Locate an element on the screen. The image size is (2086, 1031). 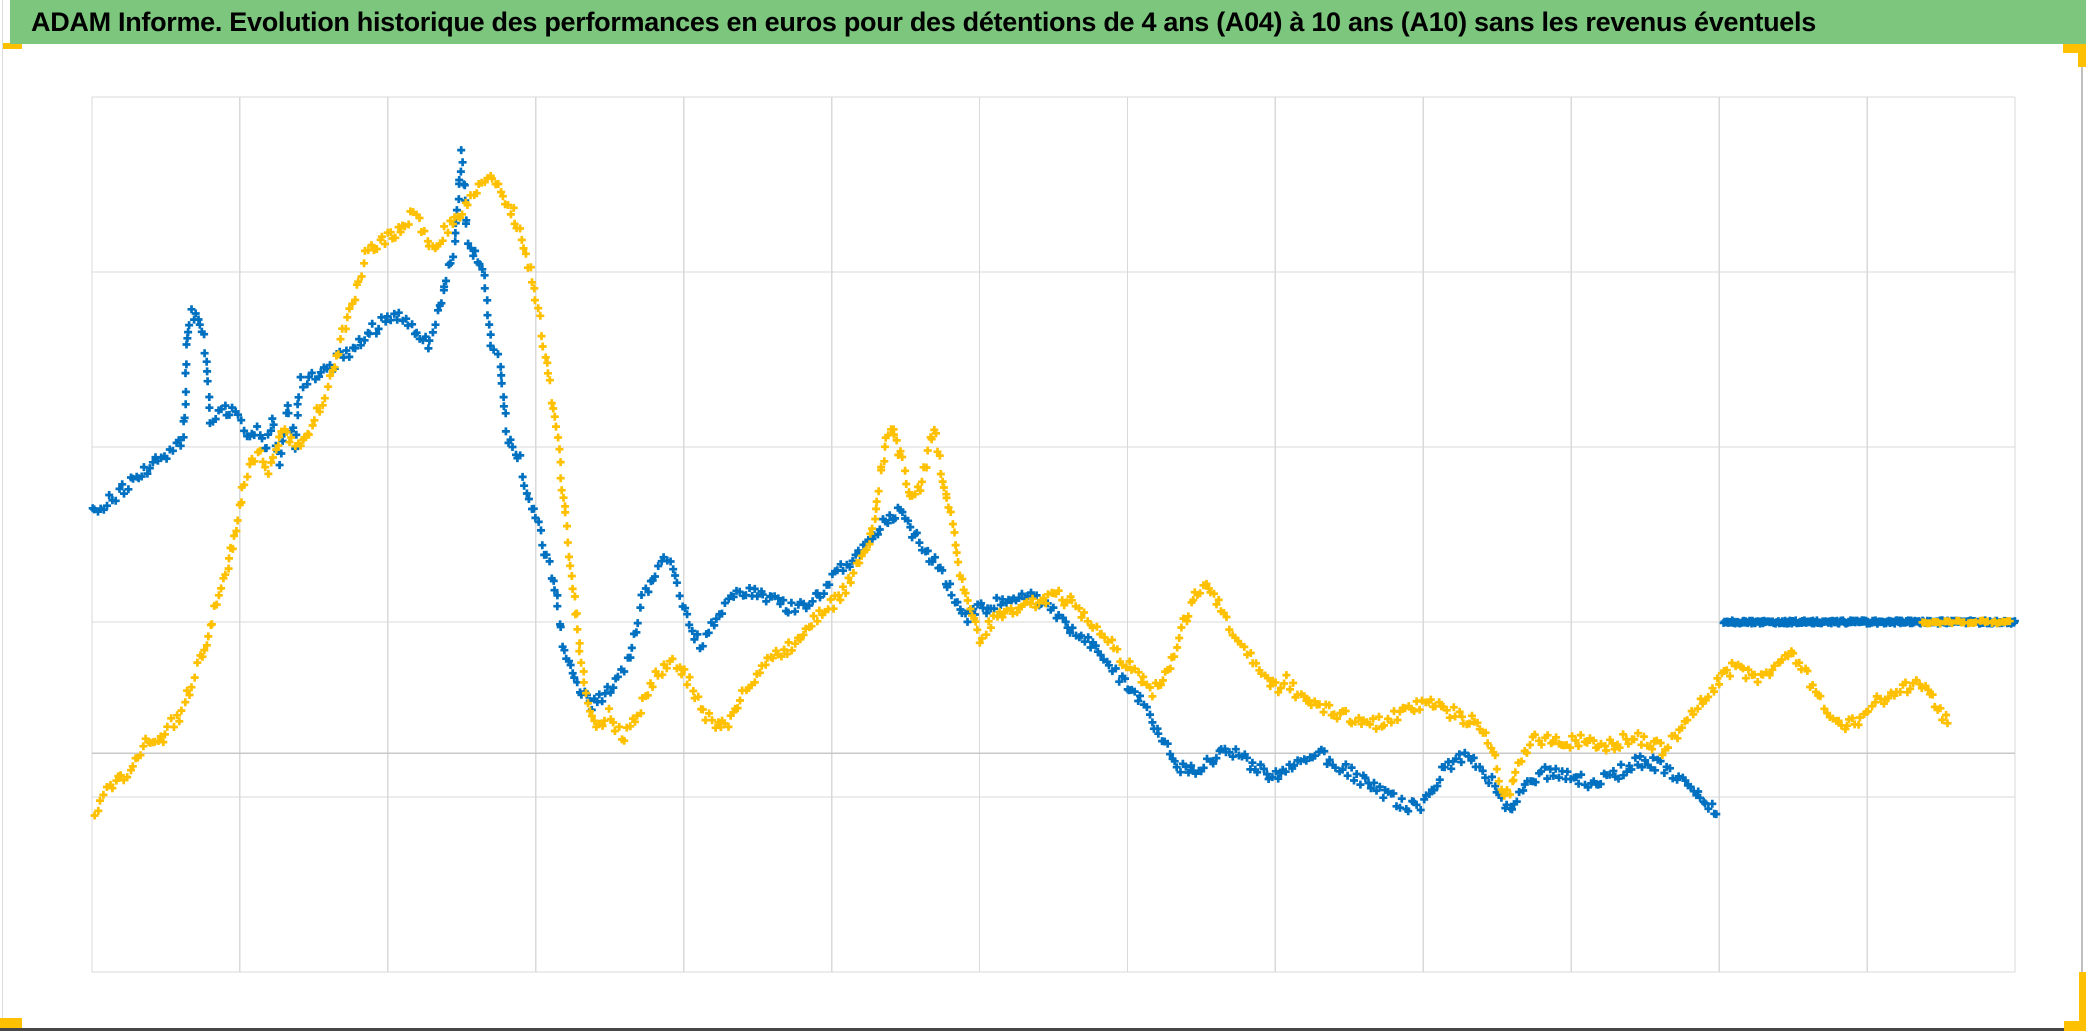
bottom-rule is located at coordinates (1043, 1029).